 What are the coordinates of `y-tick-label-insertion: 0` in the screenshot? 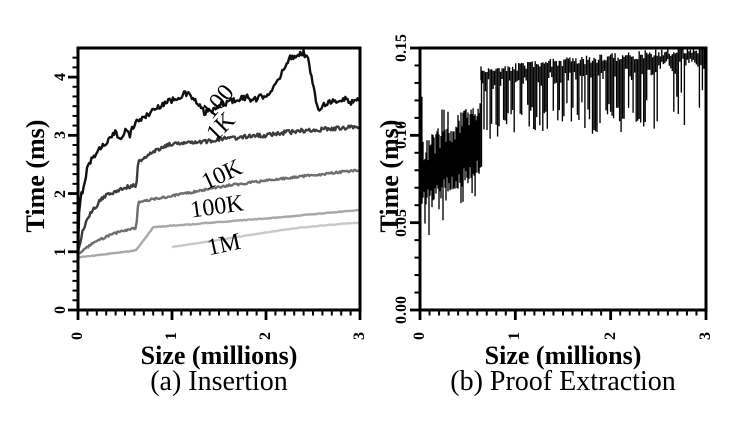 It's located at (60, 310).